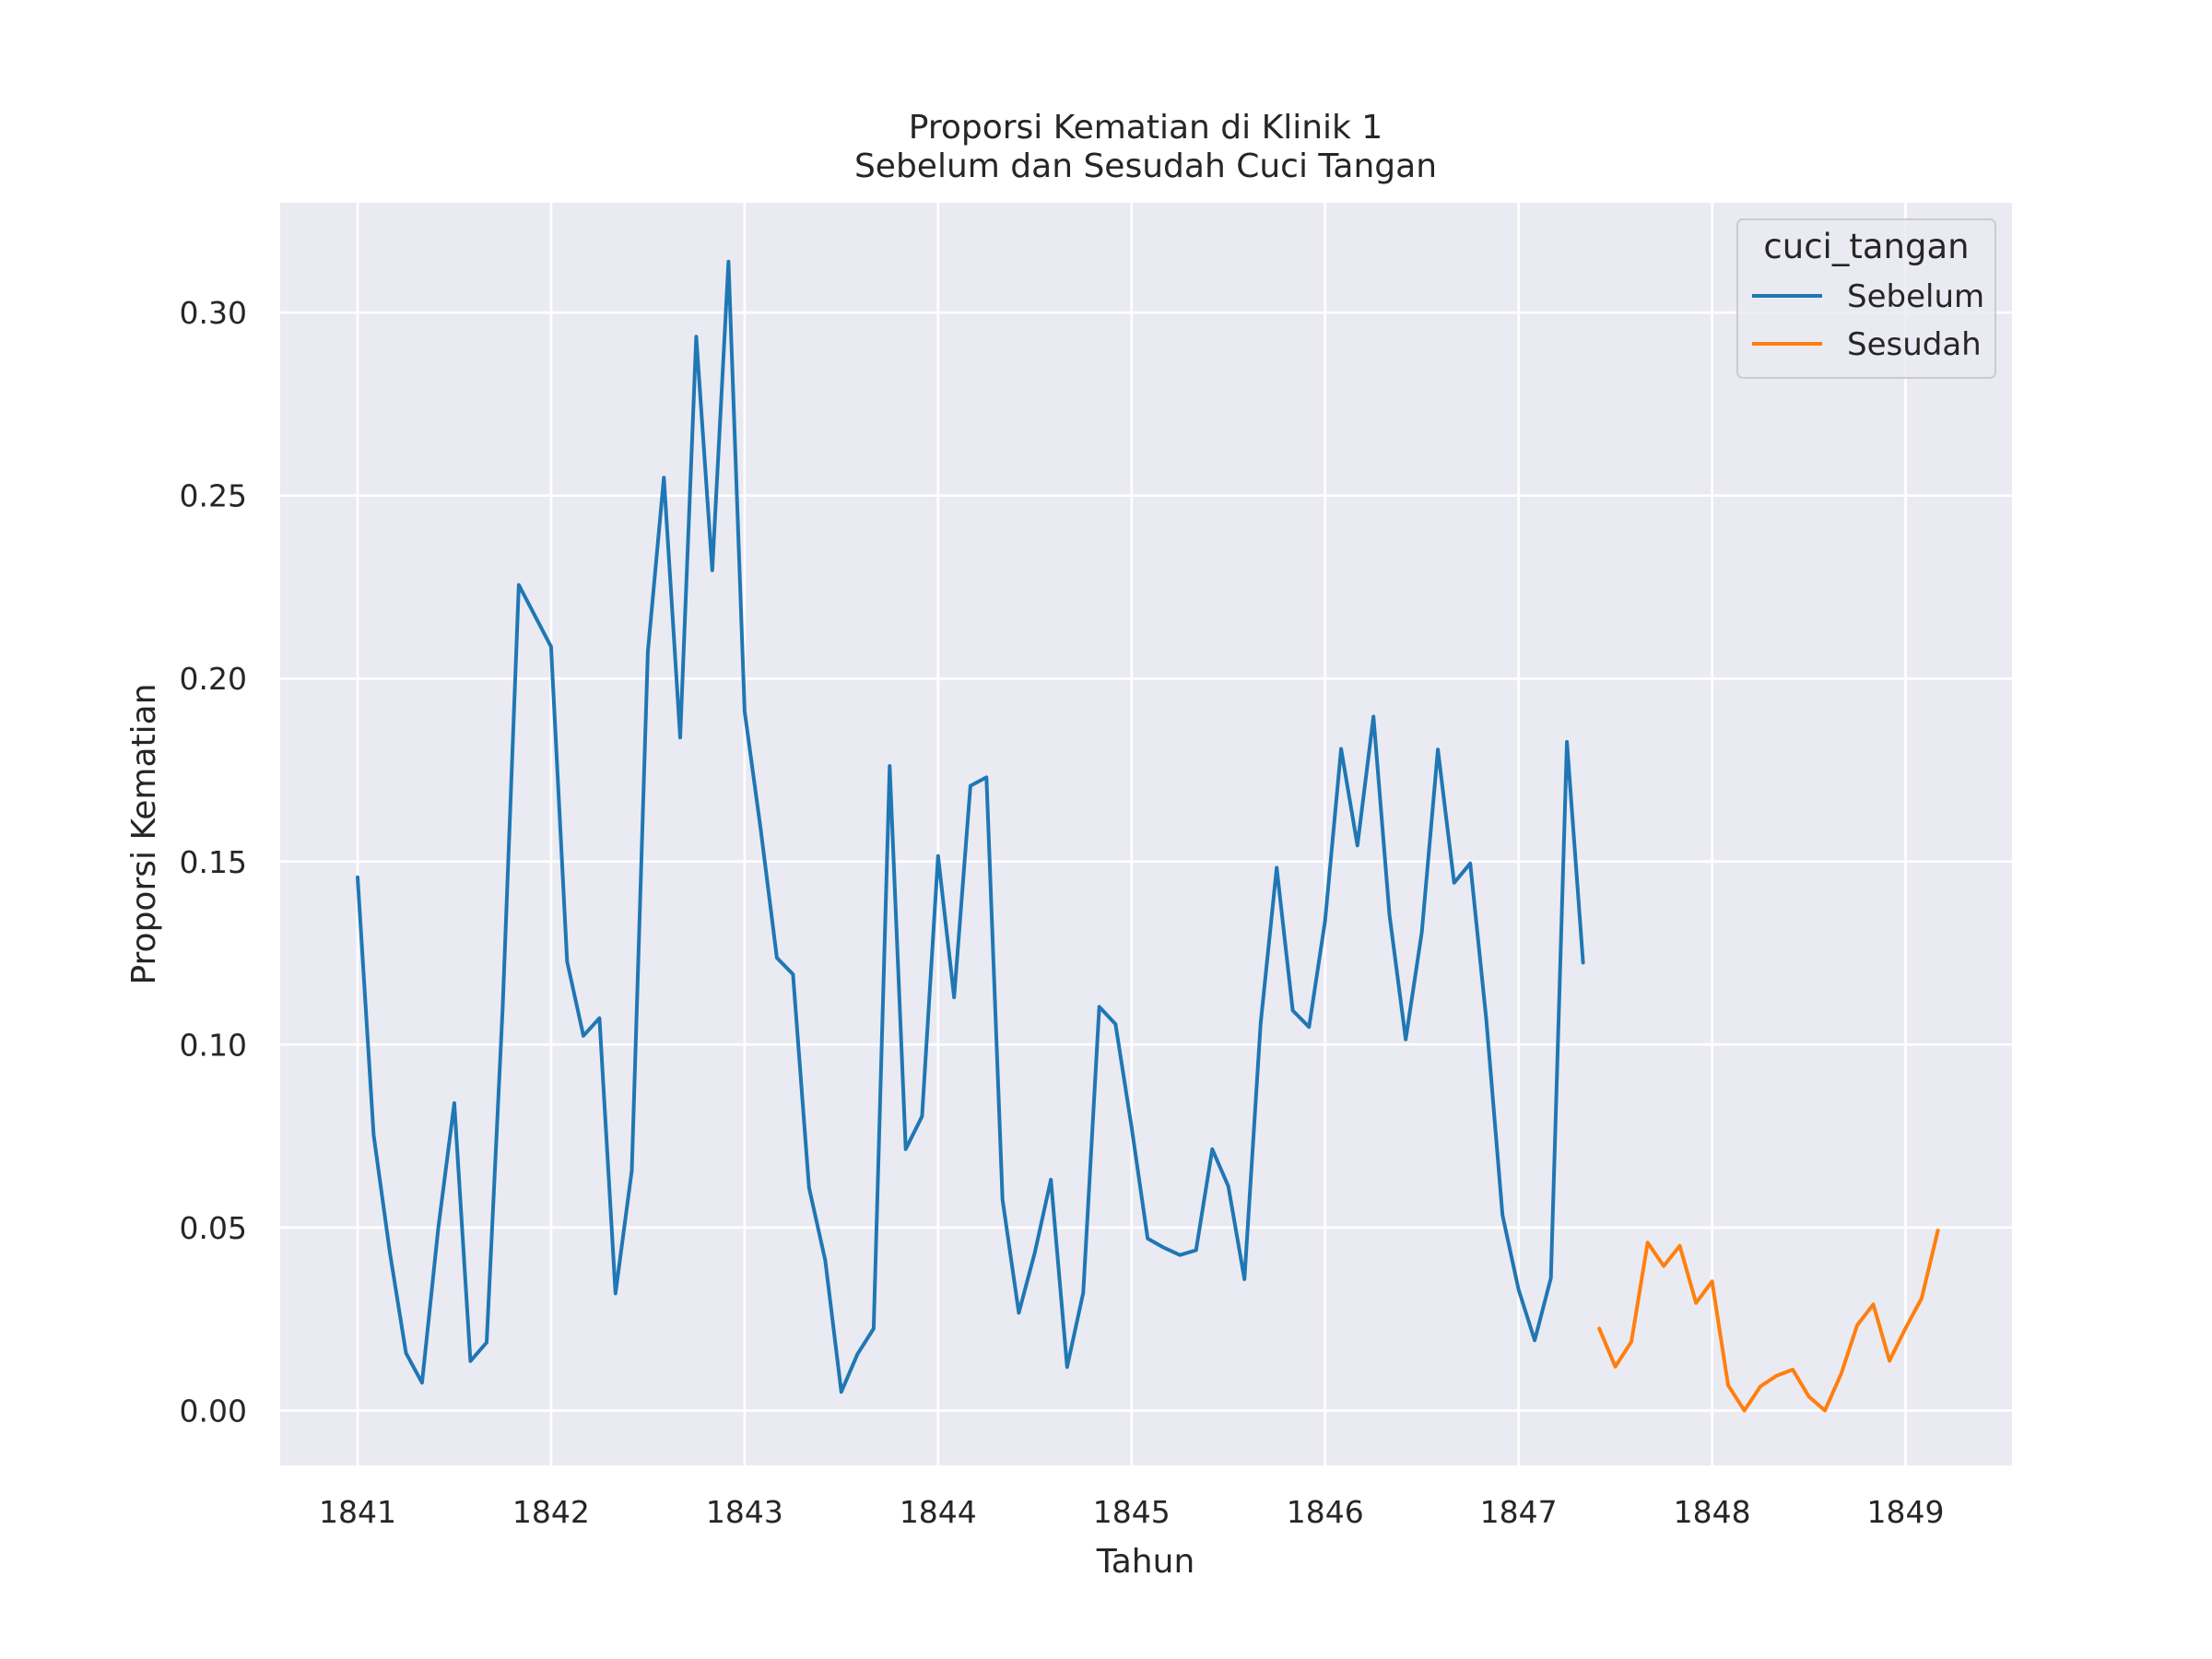  I want to click on x-tick-label: 1841, so click(357, 1512).